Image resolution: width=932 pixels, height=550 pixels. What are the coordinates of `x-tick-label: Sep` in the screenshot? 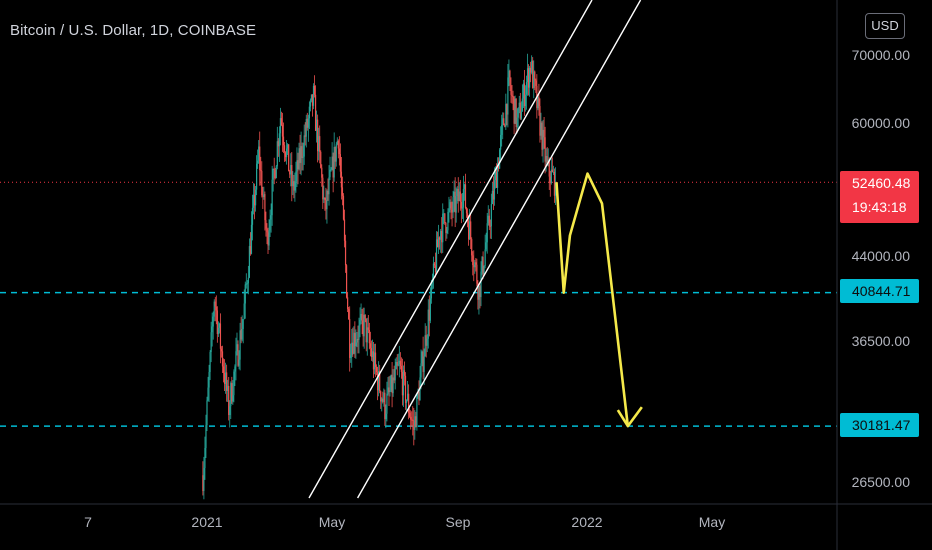 It's located at (458, 522).